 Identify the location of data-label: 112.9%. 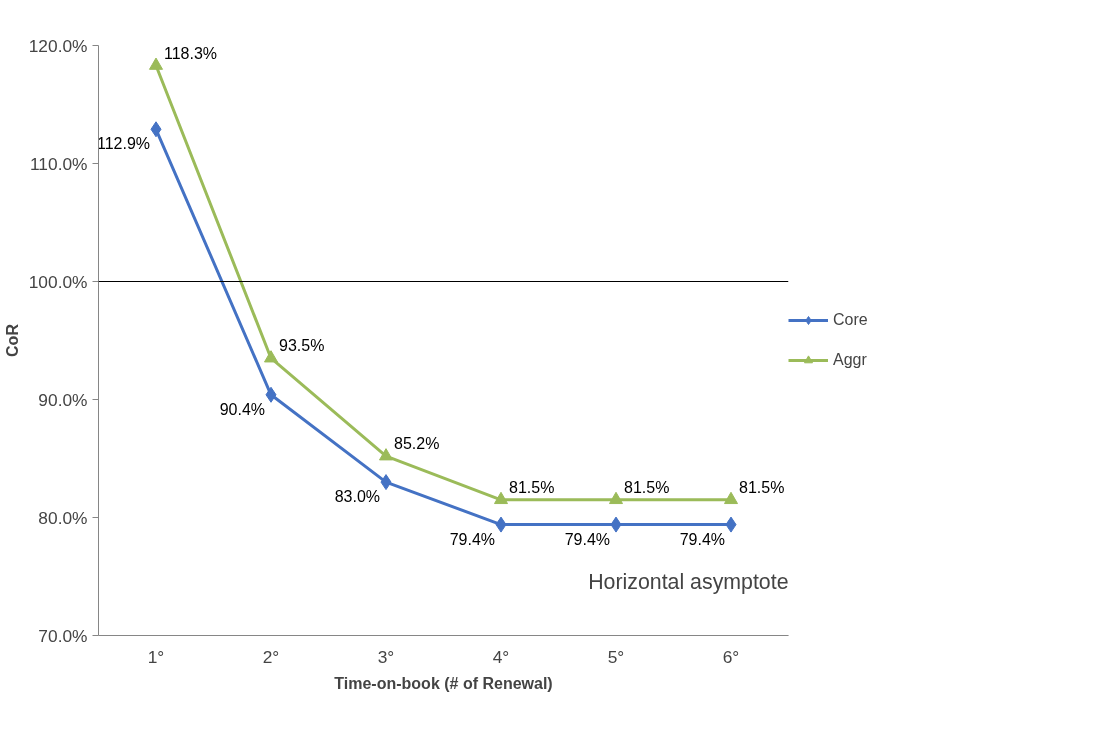
(123, 144).